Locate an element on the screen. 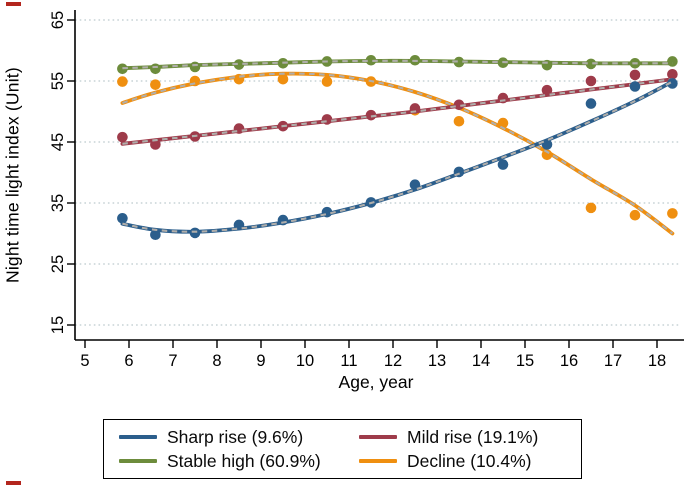 Image resolution: width=684 pixels, height=486 pixels. legend-item-mild-rise: Mild rise (19.1%) is located at coordinates (470, 437).